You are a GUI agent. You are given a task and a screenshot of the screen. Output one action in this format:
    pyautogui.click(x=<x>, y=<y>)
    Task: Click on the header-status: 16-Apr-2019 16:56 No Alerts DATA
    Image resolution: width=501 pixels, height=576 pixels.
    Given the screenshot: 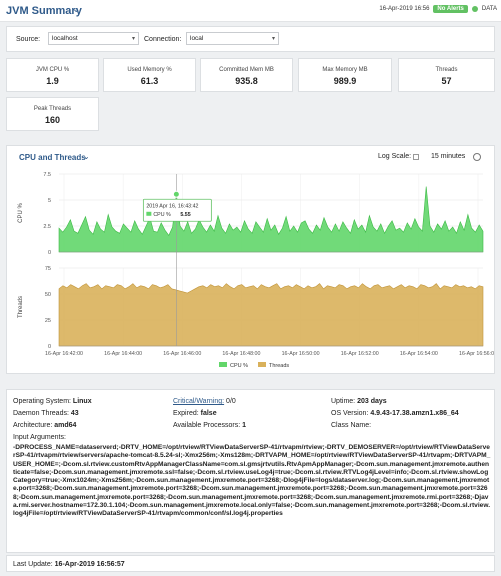 What is the action you would take?
    pyautogui.click(x=438, y=9)
    